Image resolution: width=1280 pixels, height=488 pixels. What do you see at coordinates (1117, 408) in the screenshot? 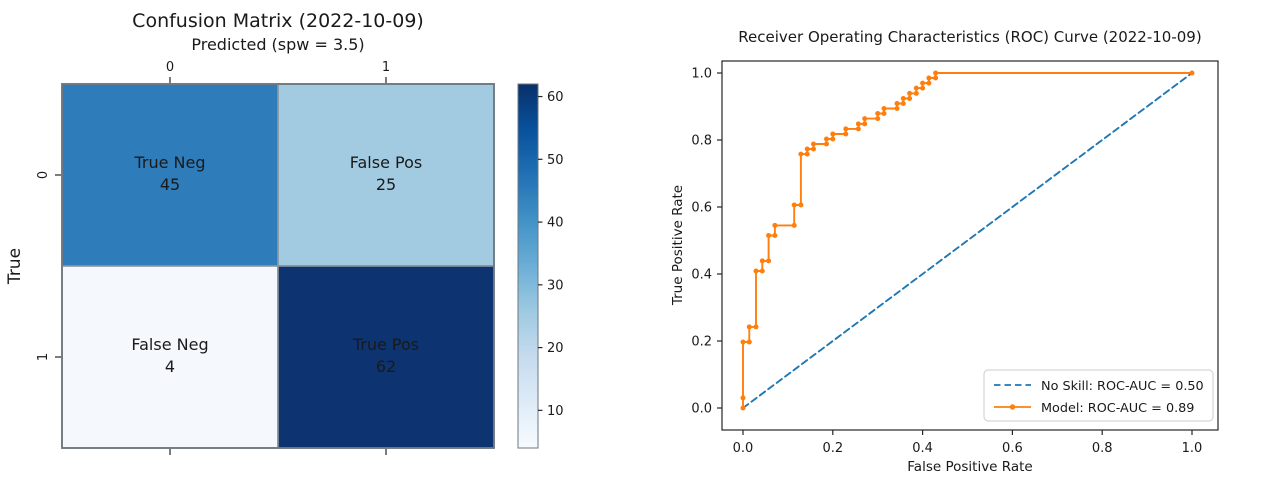
I see `legend-model-label: Model: ROC-AUC = 0.89` at bounding box center [1117, 408].